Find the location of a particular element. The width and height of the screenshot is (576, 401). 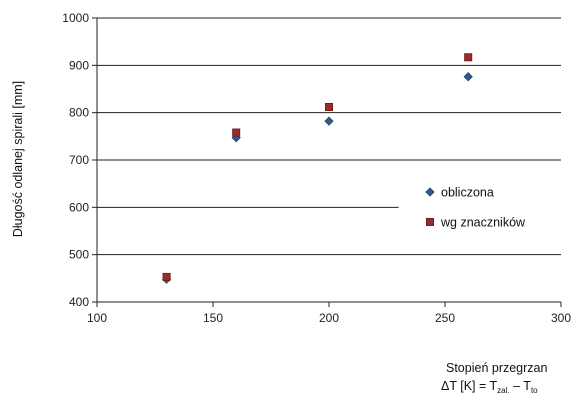

y-axis-title: Długość odlanej spirali [mm] is located at coordinates (18, 159).